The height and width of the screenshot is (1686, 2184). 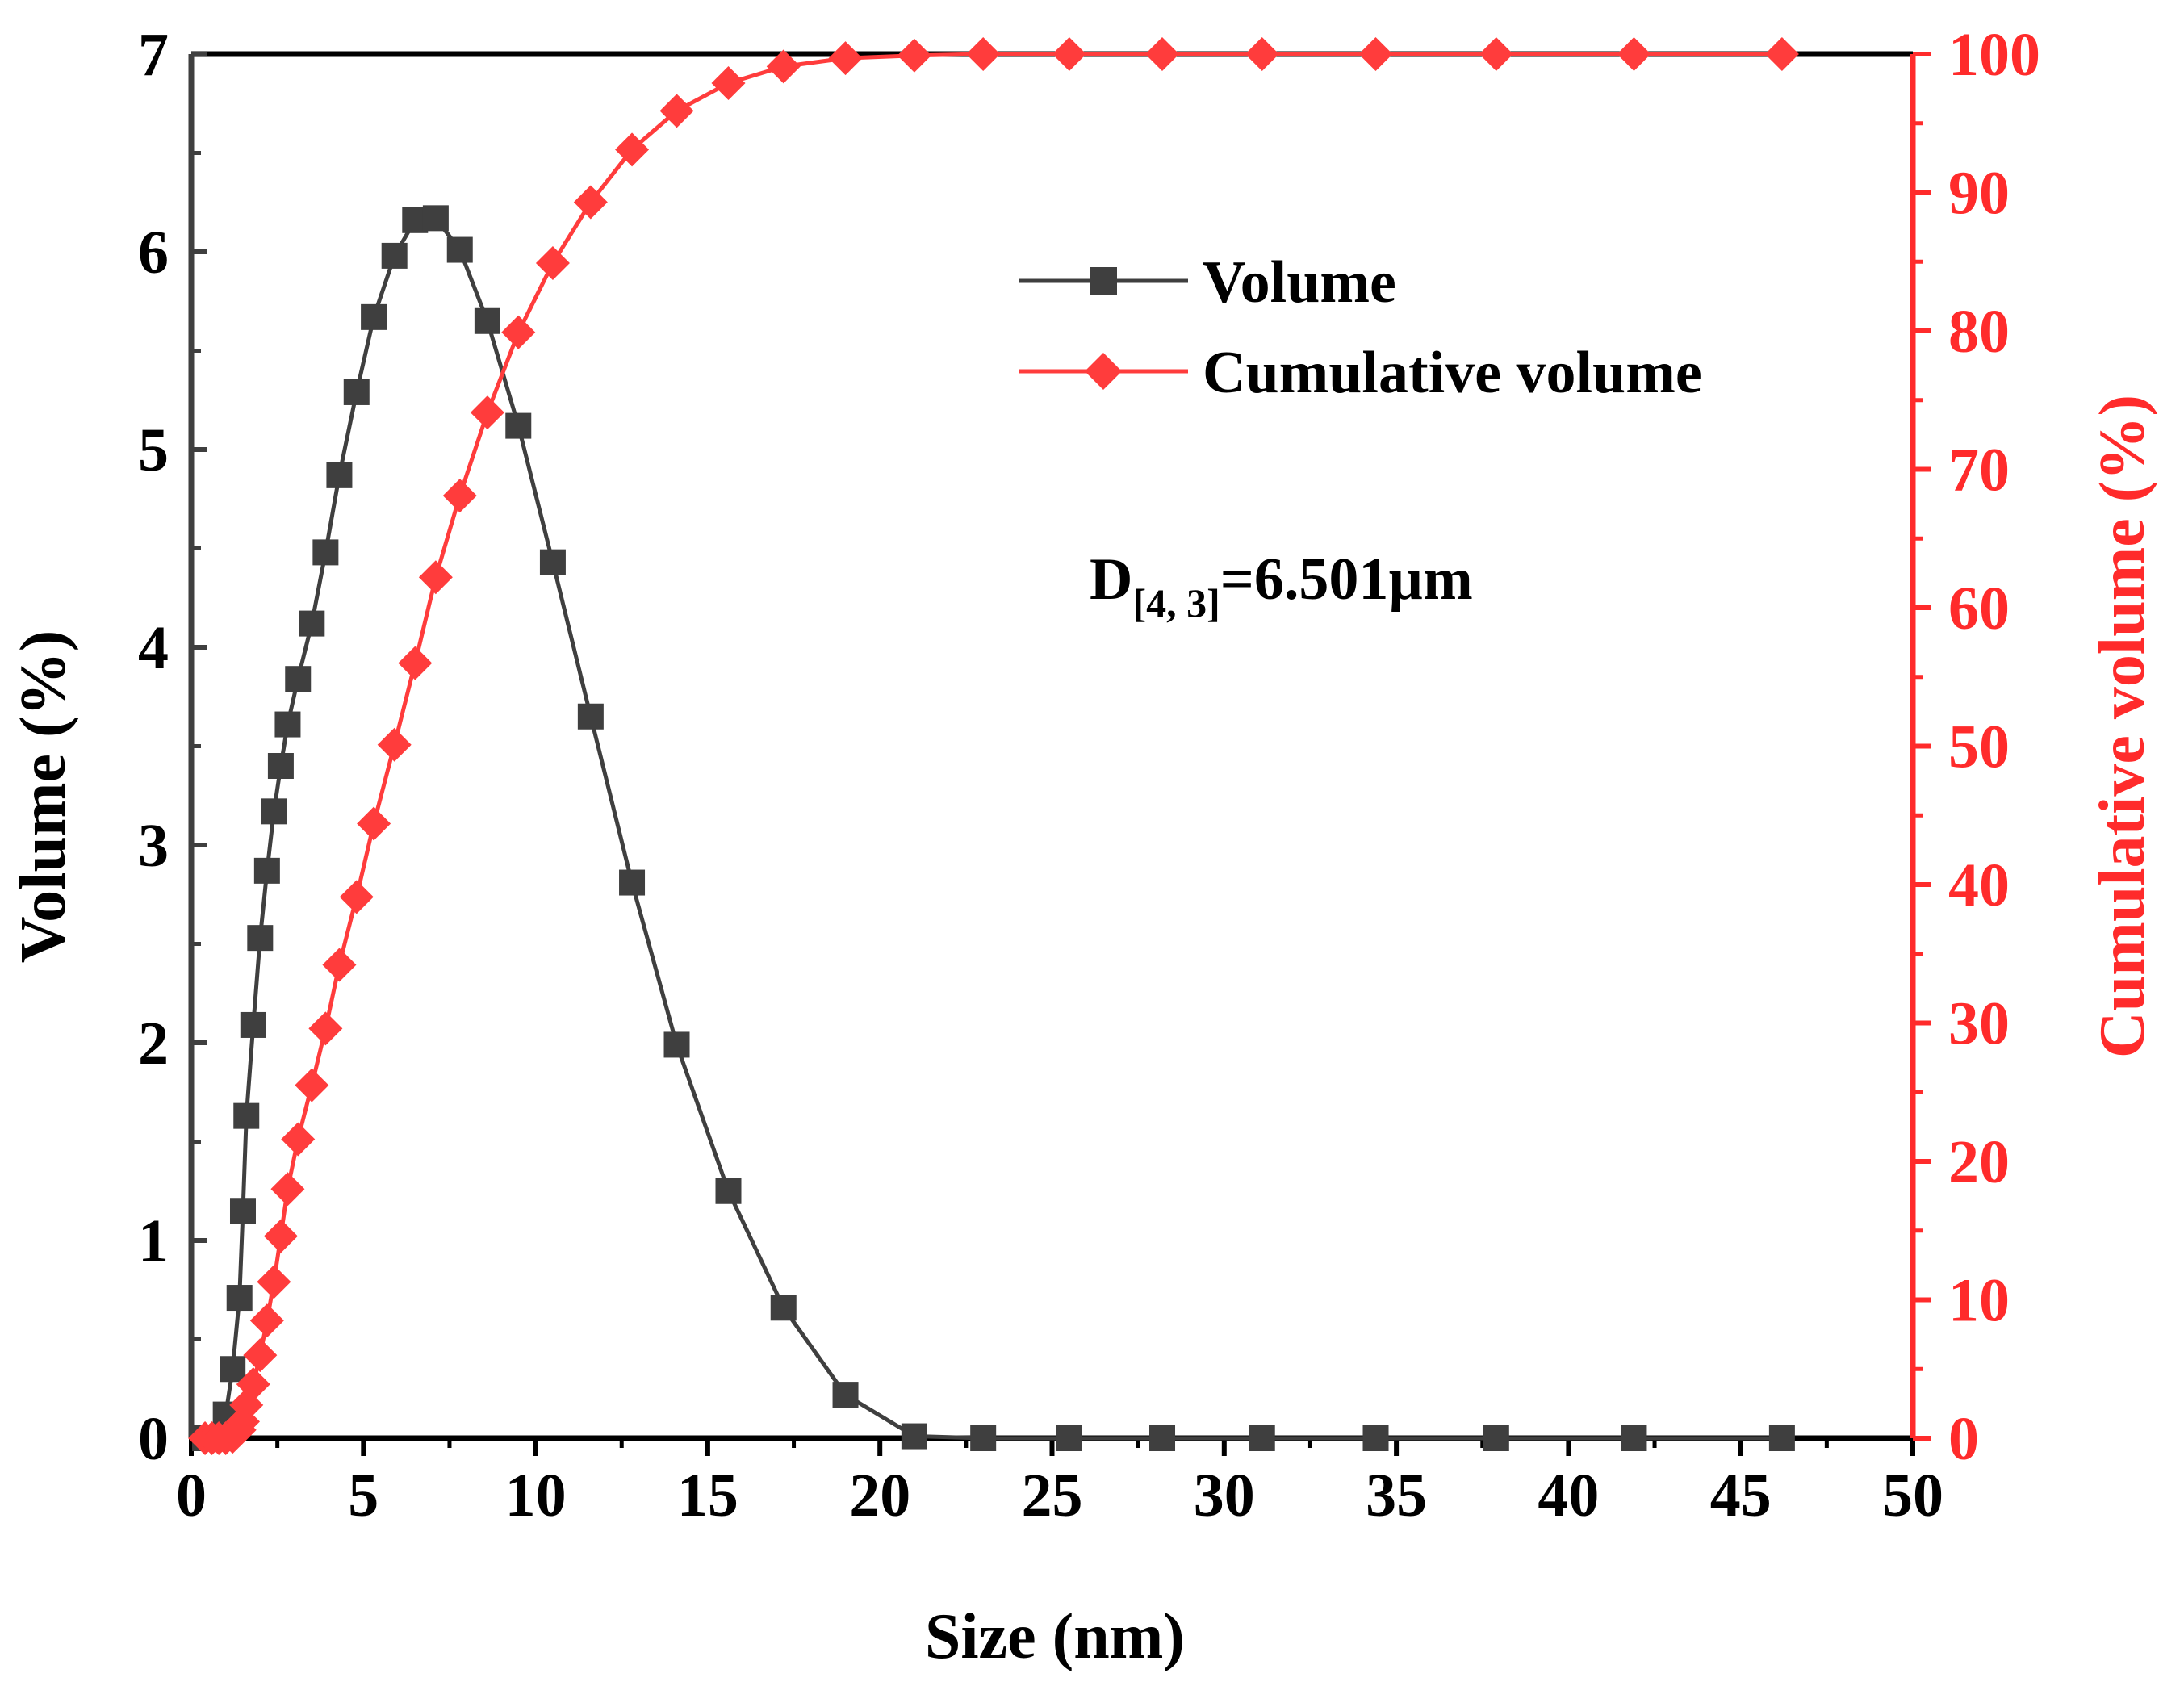 What do you see at coordinates (1224, 1495) in the screenshot?
I see `x-tick-label: 30` at bounding box center [1224, 1495].